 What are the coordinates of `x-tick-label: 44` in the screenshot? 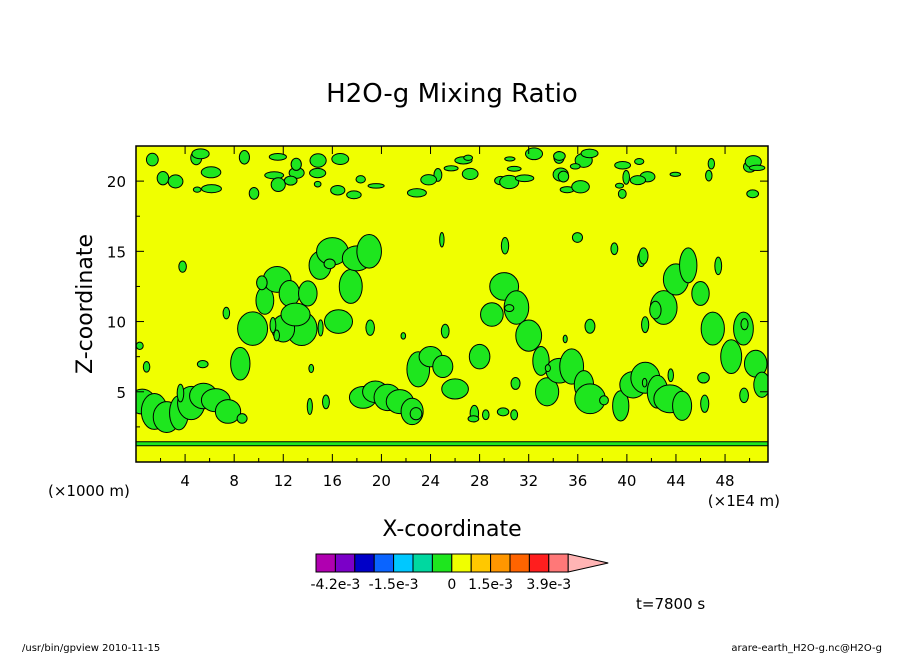 It's located at (675, 481).